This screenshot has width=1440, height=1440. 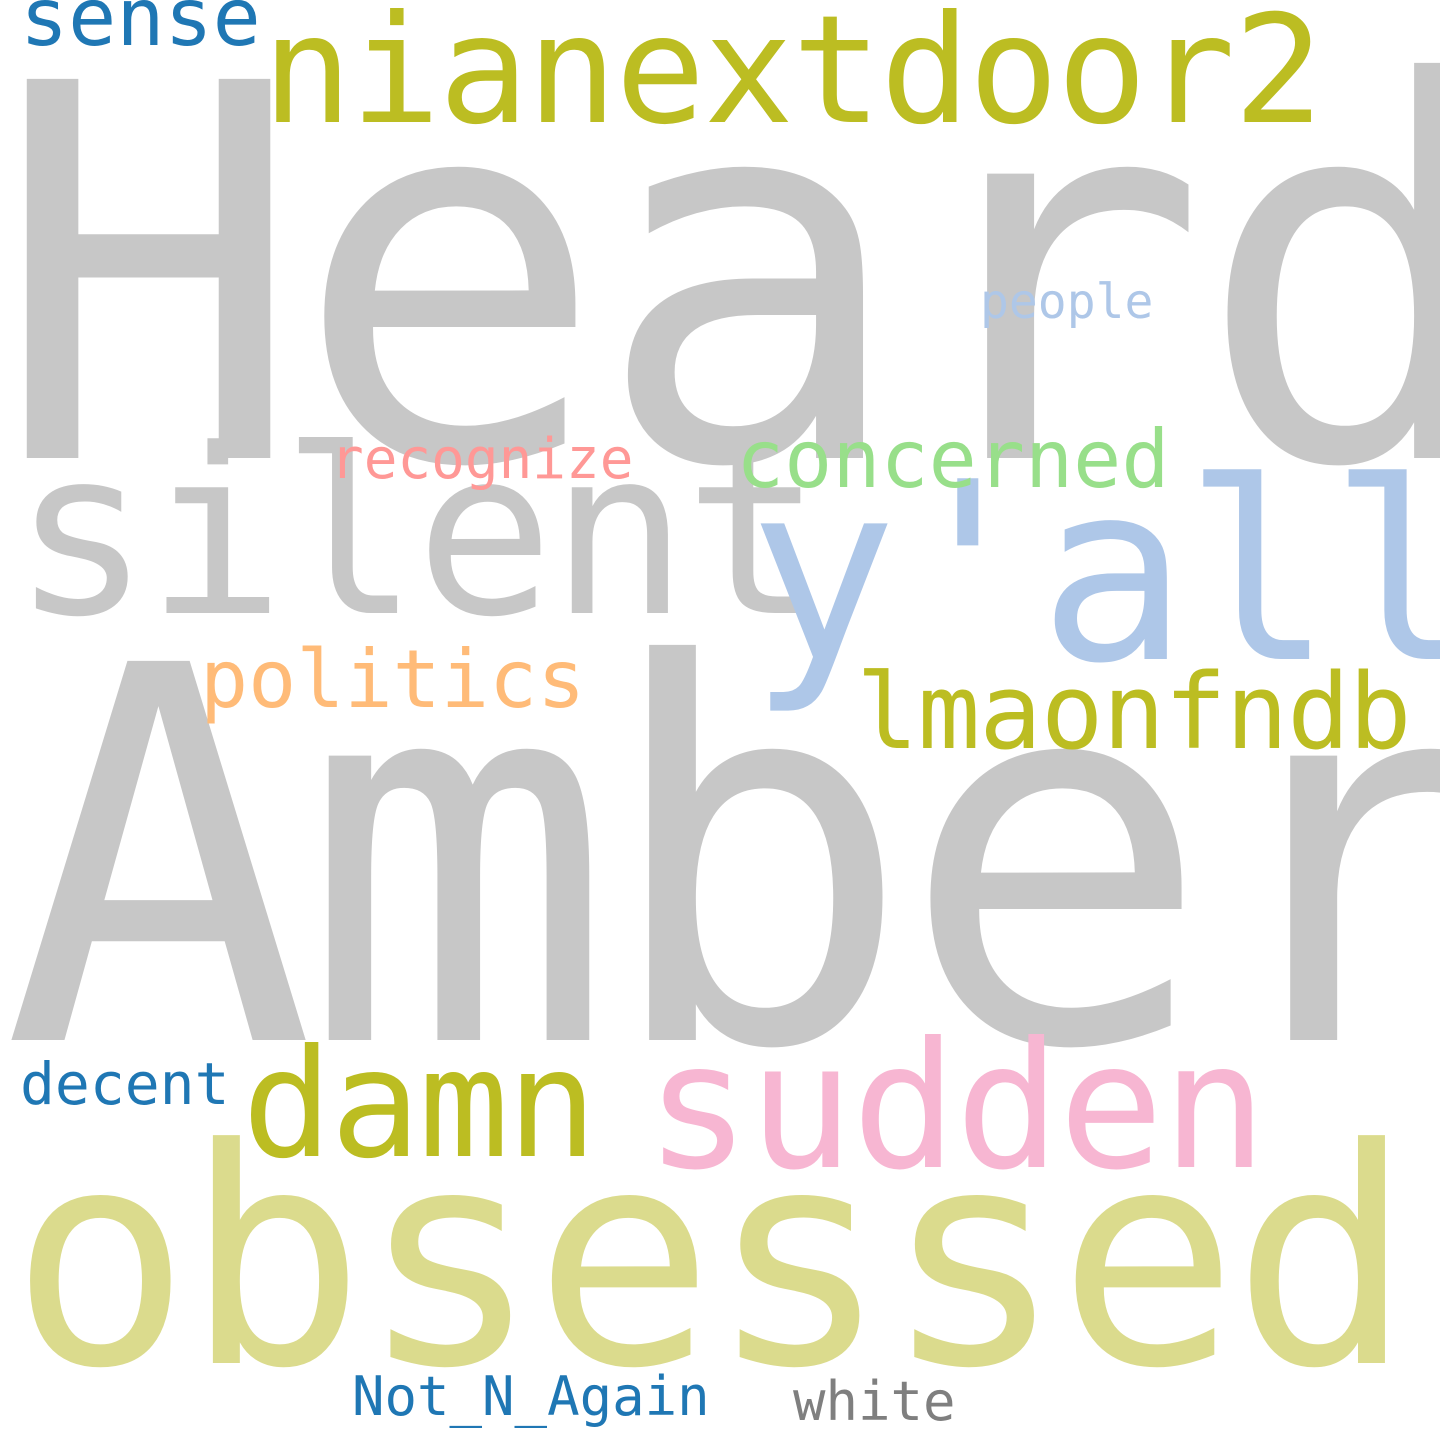 What do you see at coordinates (953, 459) in the screenshot?
I see `word-concerned: concerned` at bounding box center [953, 459].